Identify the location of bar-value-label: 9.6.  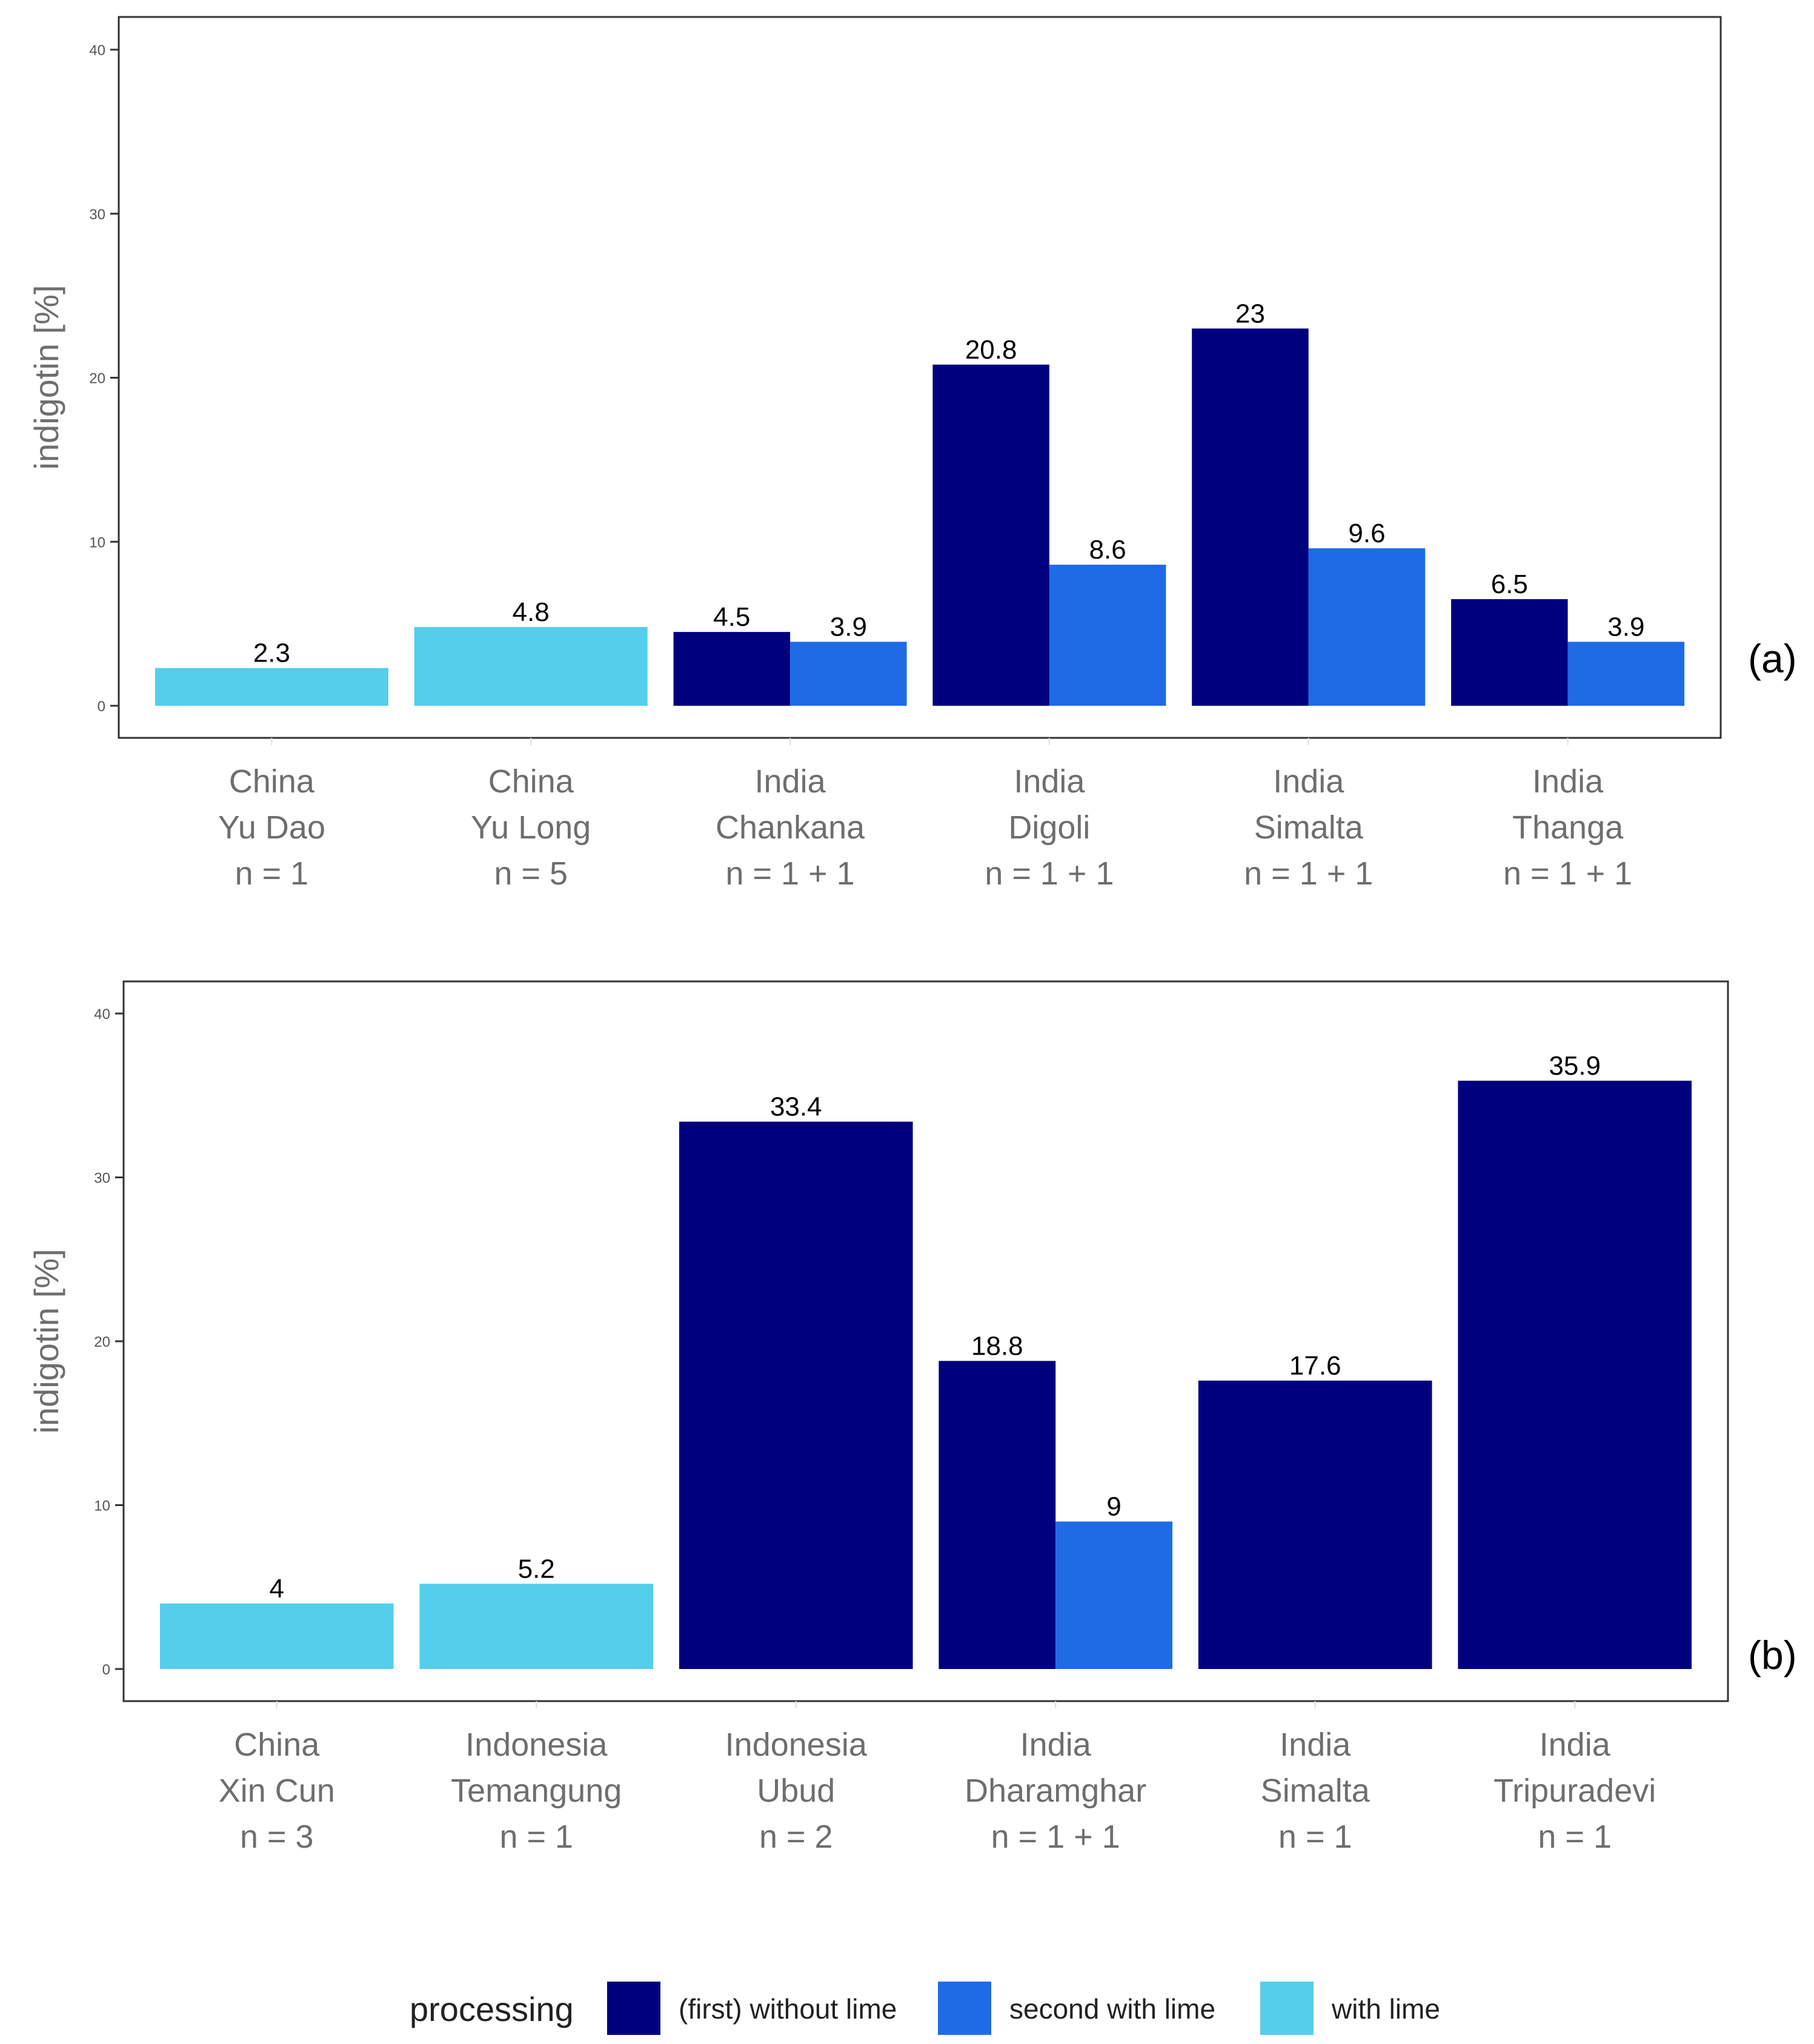
(1366, 533).